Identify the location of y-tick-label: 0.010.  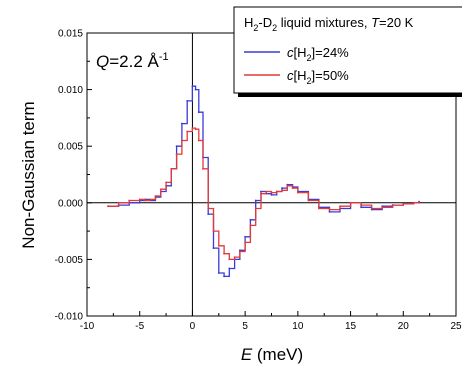
(70, 90).